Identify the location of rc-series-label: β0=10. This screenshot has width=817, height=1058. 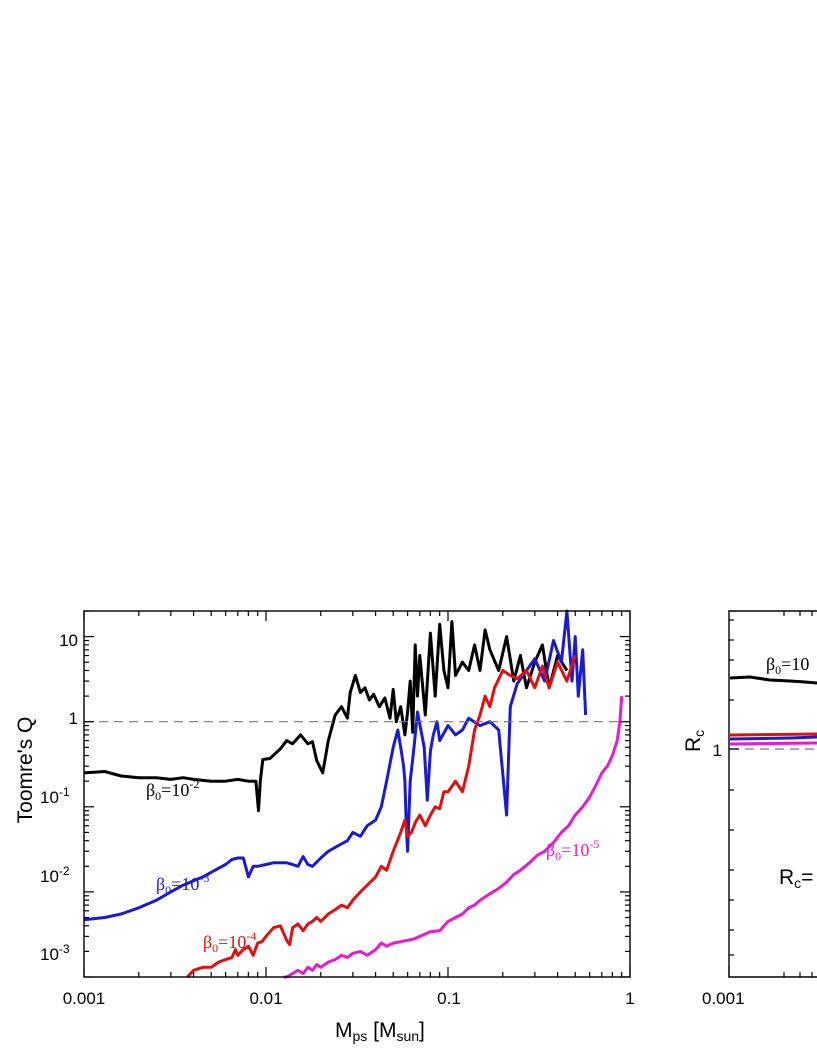
(787, 665).